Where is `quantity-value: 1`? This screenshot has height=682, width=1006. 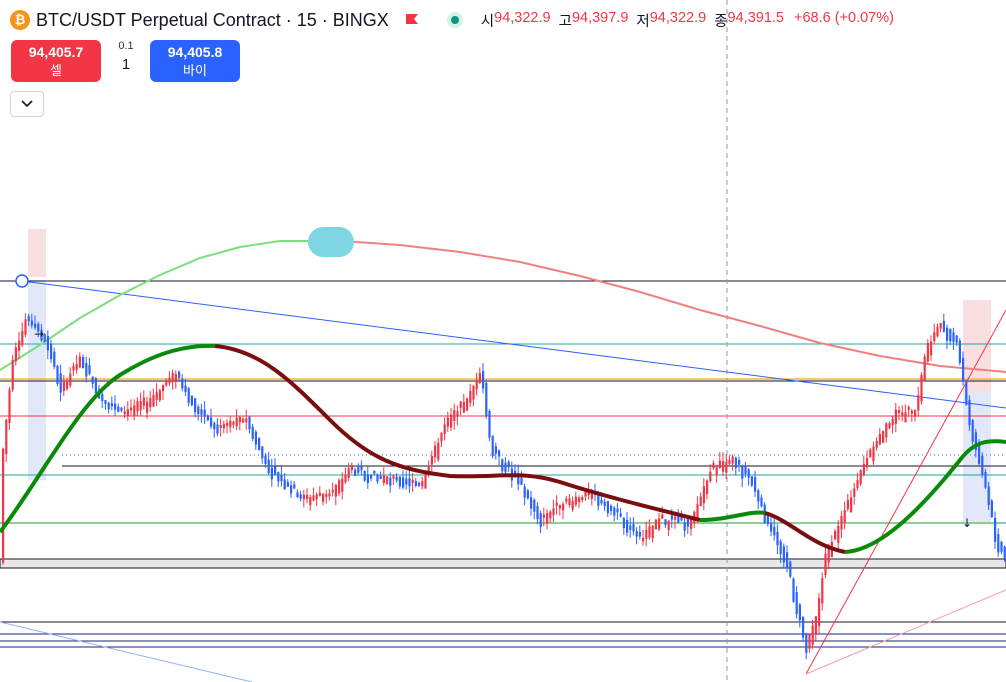 quantity-value: 1 is located at coordinates (126, 64).